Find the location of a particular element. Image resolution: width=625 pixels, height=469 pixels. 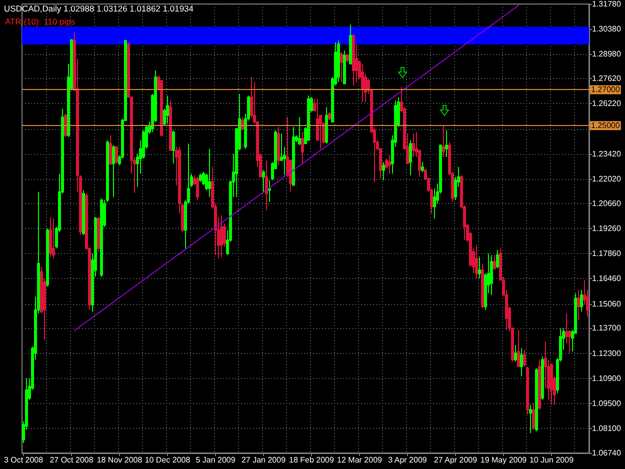

x-tick-label: 10 Dec 2008 is located at coordinates (167, 460).